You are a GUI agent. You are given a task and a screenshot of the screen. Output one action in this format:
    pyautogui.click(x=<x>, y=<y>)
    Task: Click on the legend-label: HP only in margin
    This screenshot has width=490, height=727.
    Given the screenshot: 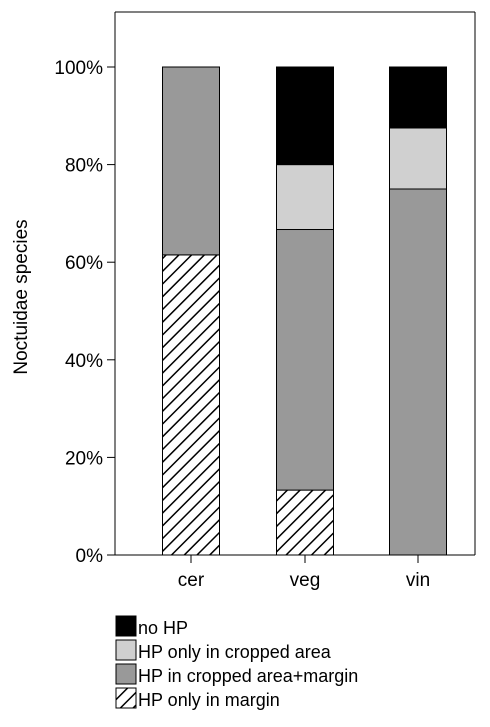 What is the action you would take?
    pyautogui.click(x=209, y=700)
    